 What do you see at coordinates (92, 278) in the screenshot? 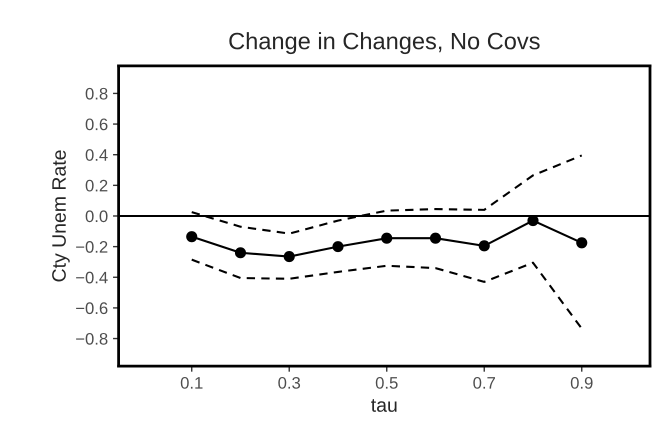
I see `y-tick-label: −0.4` at bounding box center [92, 278].